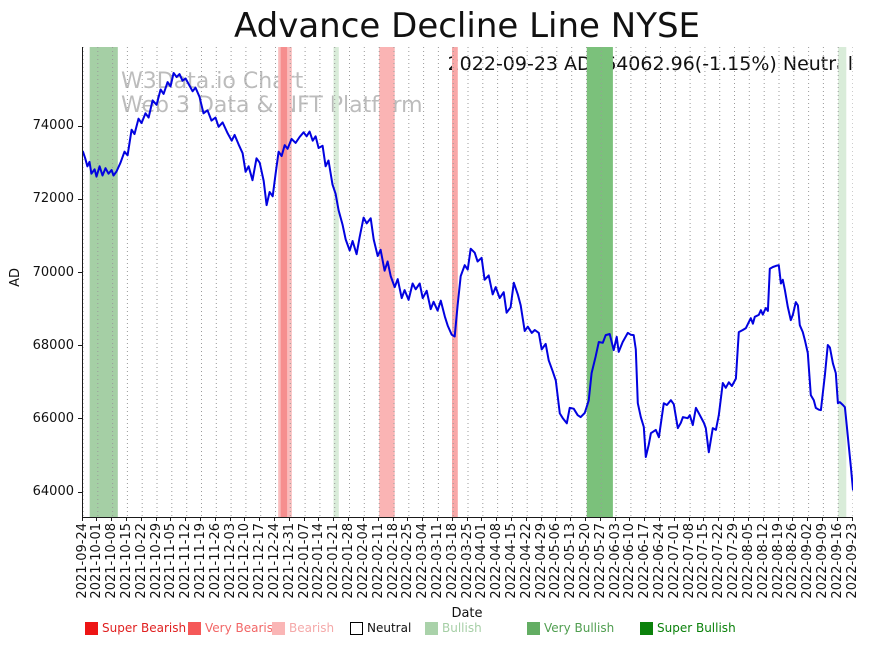  I want to click on x-axis-title: Date, so click(467, 613).